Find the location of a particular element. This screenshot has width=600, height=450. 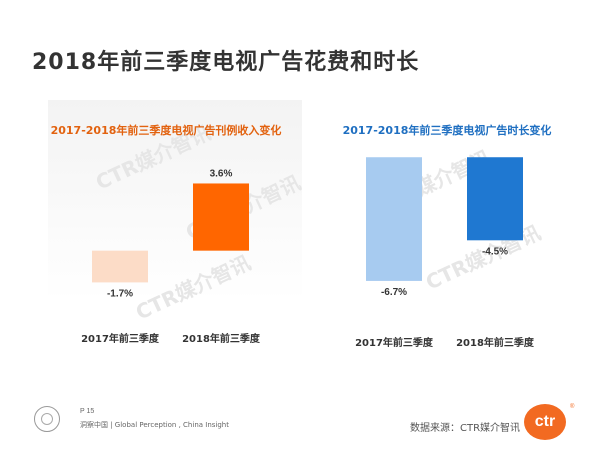

ctr-logo: ctr is located at coordinates (545, 422).